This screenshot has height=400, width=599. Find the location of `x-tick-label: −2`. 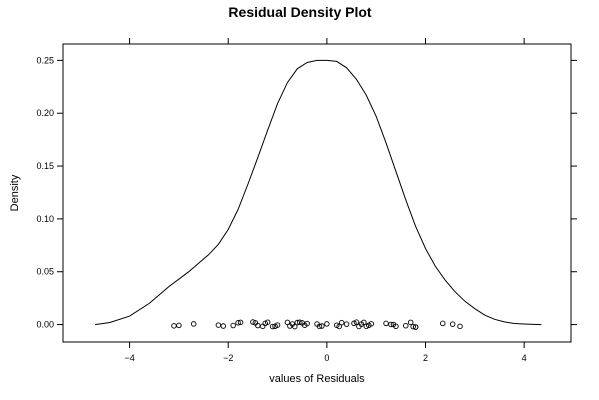

x-tick-label: −2 is located at coordinates (228, 358).